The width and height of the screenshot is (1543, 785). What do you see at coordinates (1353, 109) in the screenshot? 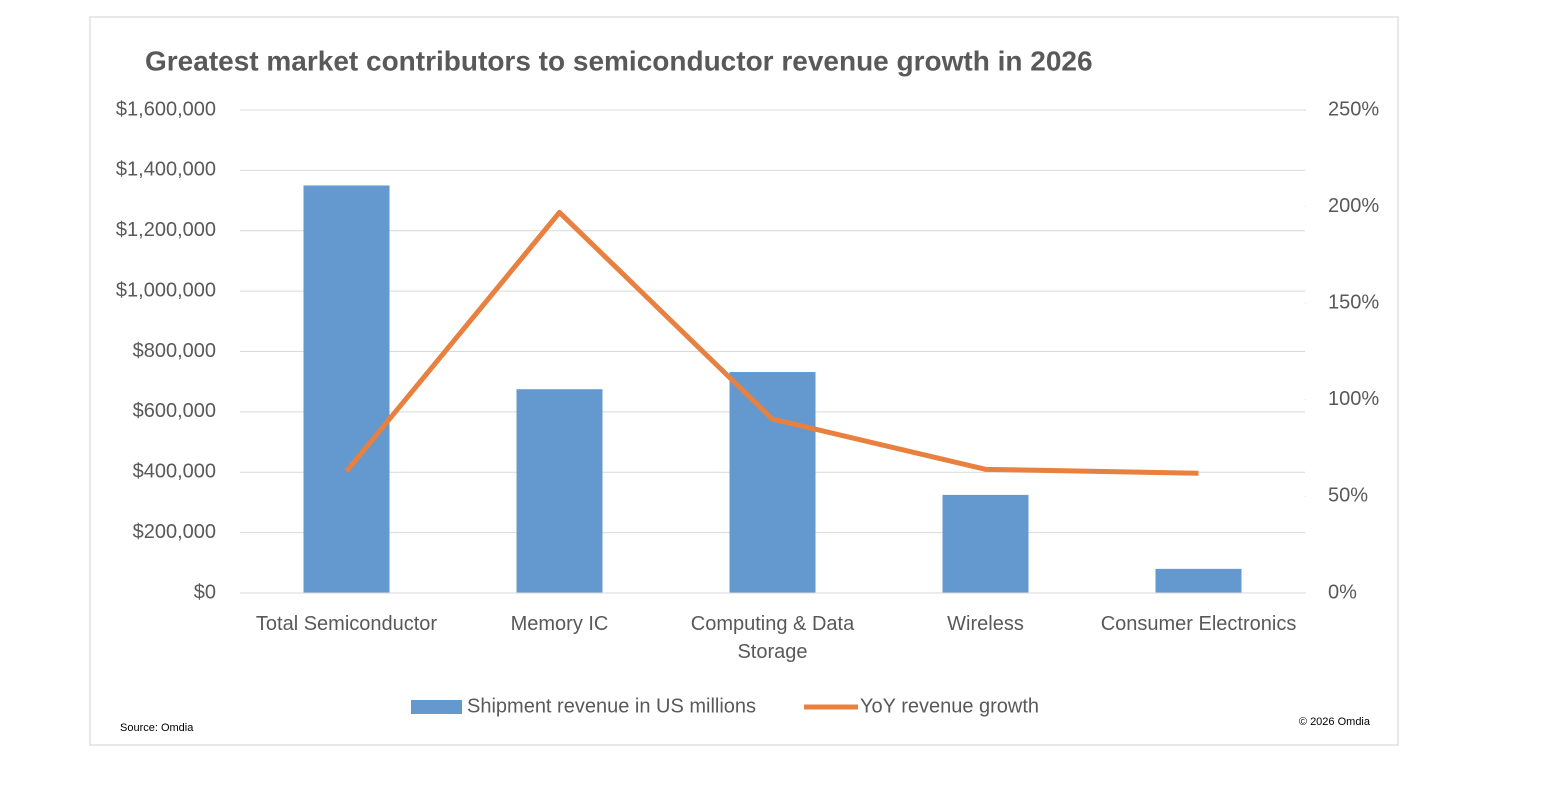
I see `y2-tick-label: 250%` at bounding box center [1353, 109].